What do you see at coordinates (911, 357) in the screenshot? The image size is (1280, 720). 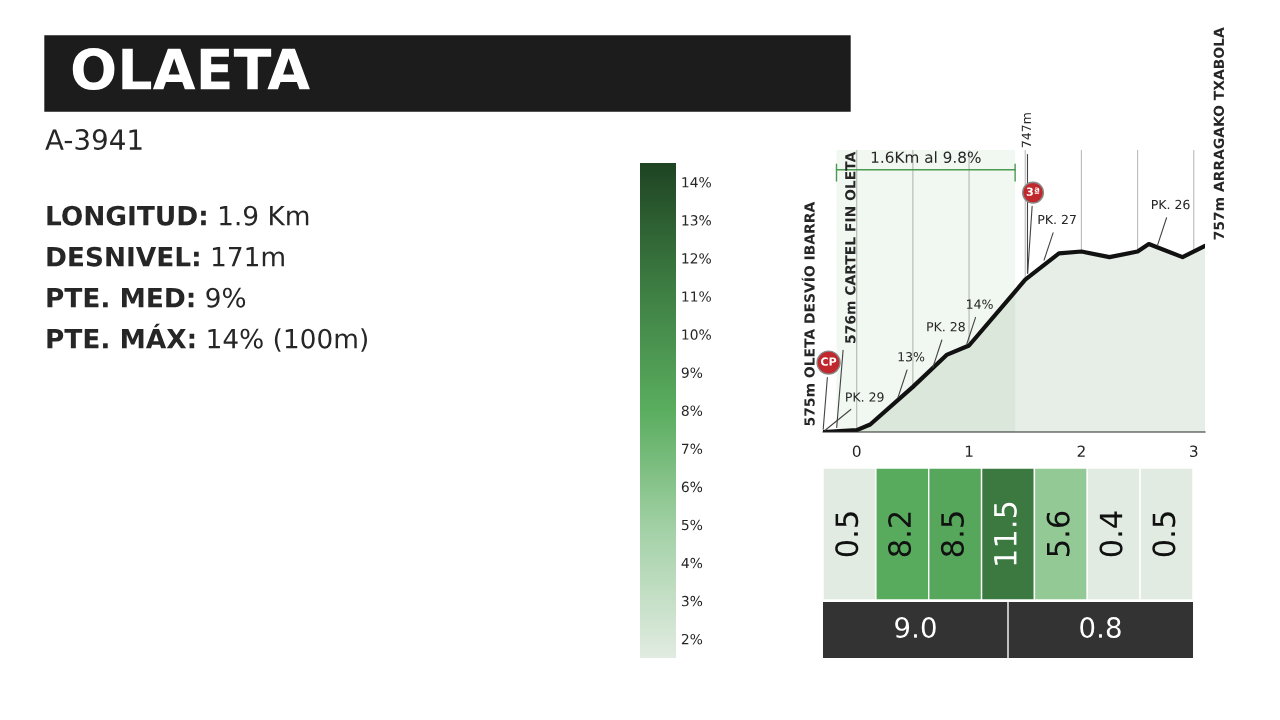 I see `annotation: 13%` at bounding box center [911, 357].